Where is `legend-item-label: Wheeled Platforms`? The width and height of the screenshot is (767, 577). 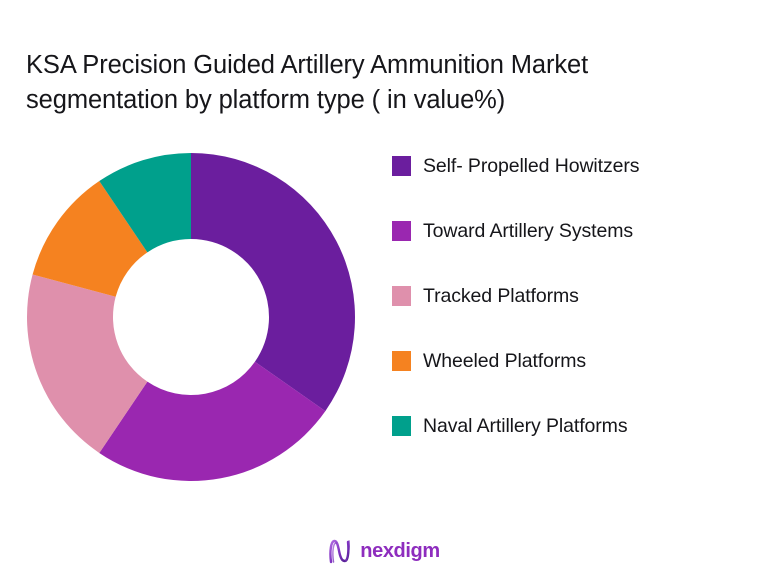
legend-item-label: Wheeled Platforms is located at coordinates (505, 360).